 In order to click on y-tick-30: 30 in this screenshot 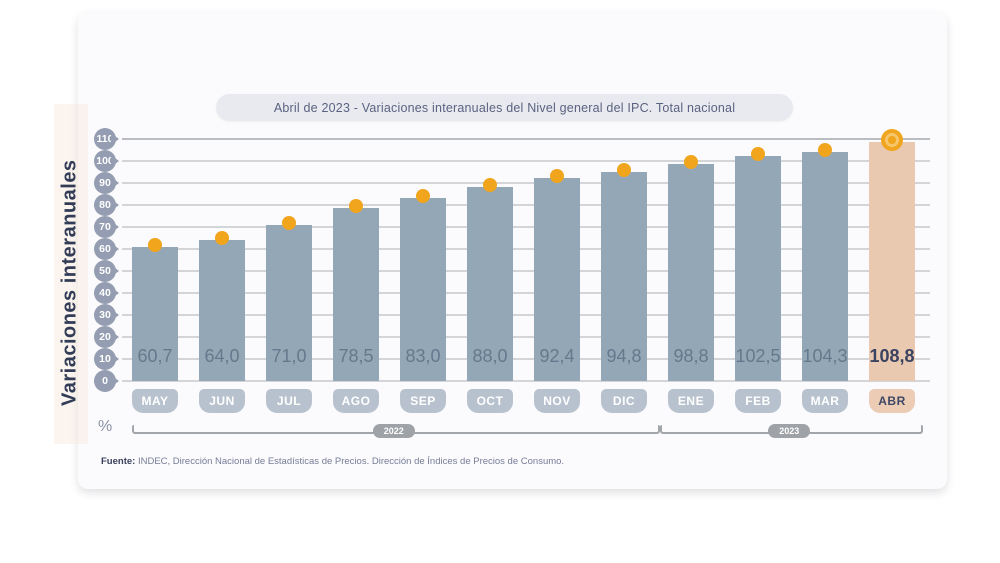, I will do `click(106, 315)`.